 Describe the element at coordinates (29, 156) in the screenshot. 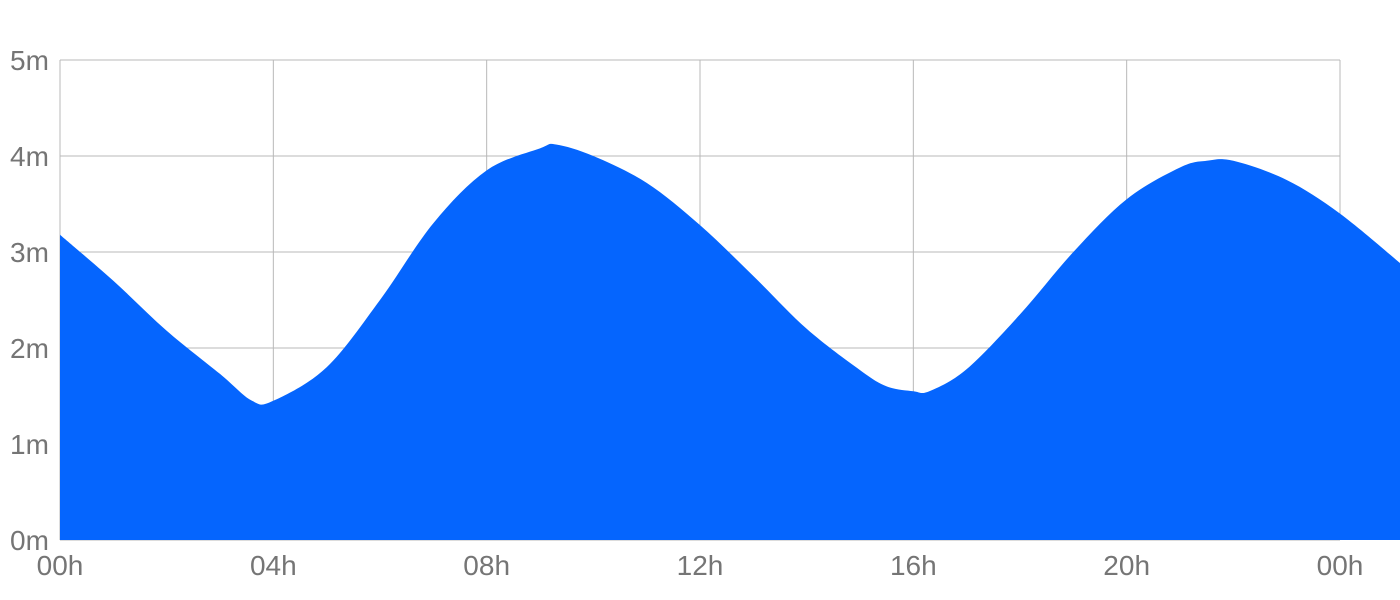

I see `y-tick-label: 4m` at that location.